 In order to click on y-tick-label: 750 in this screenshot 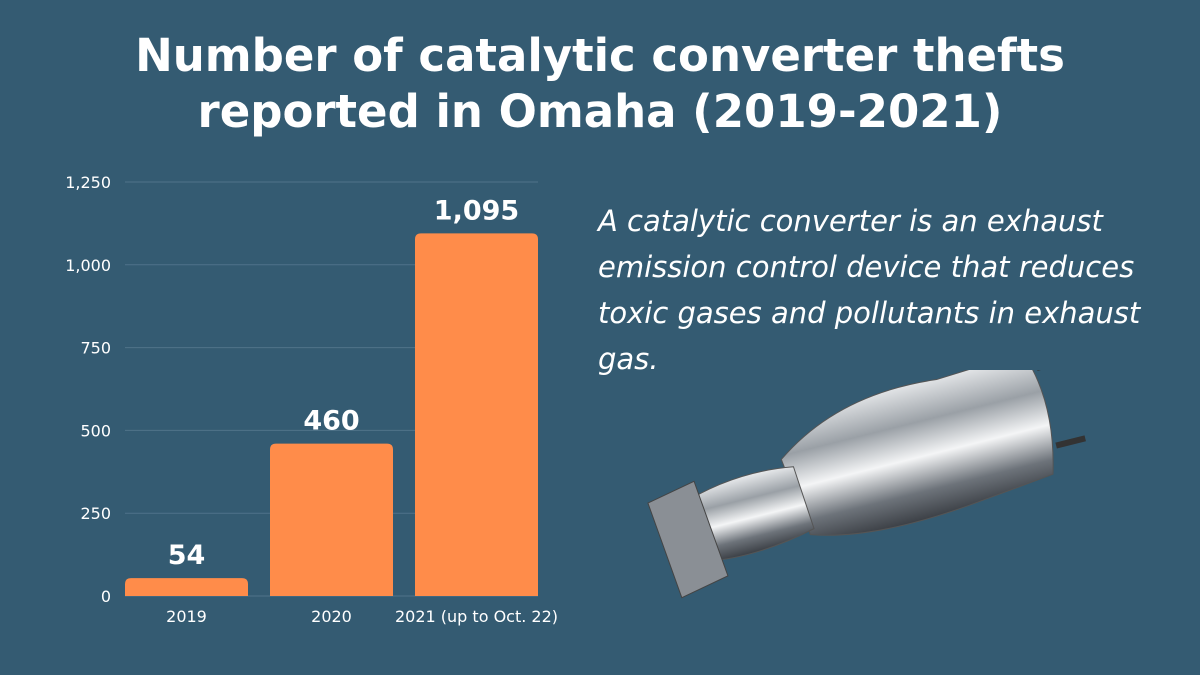, I will do `click(95, 348)`.